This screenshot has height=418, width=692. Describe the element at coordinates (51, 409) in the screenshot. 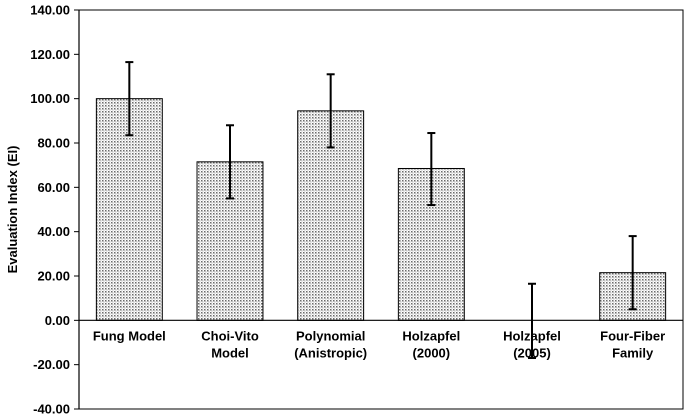

I see `y-tick-label: -40.00` at that location.